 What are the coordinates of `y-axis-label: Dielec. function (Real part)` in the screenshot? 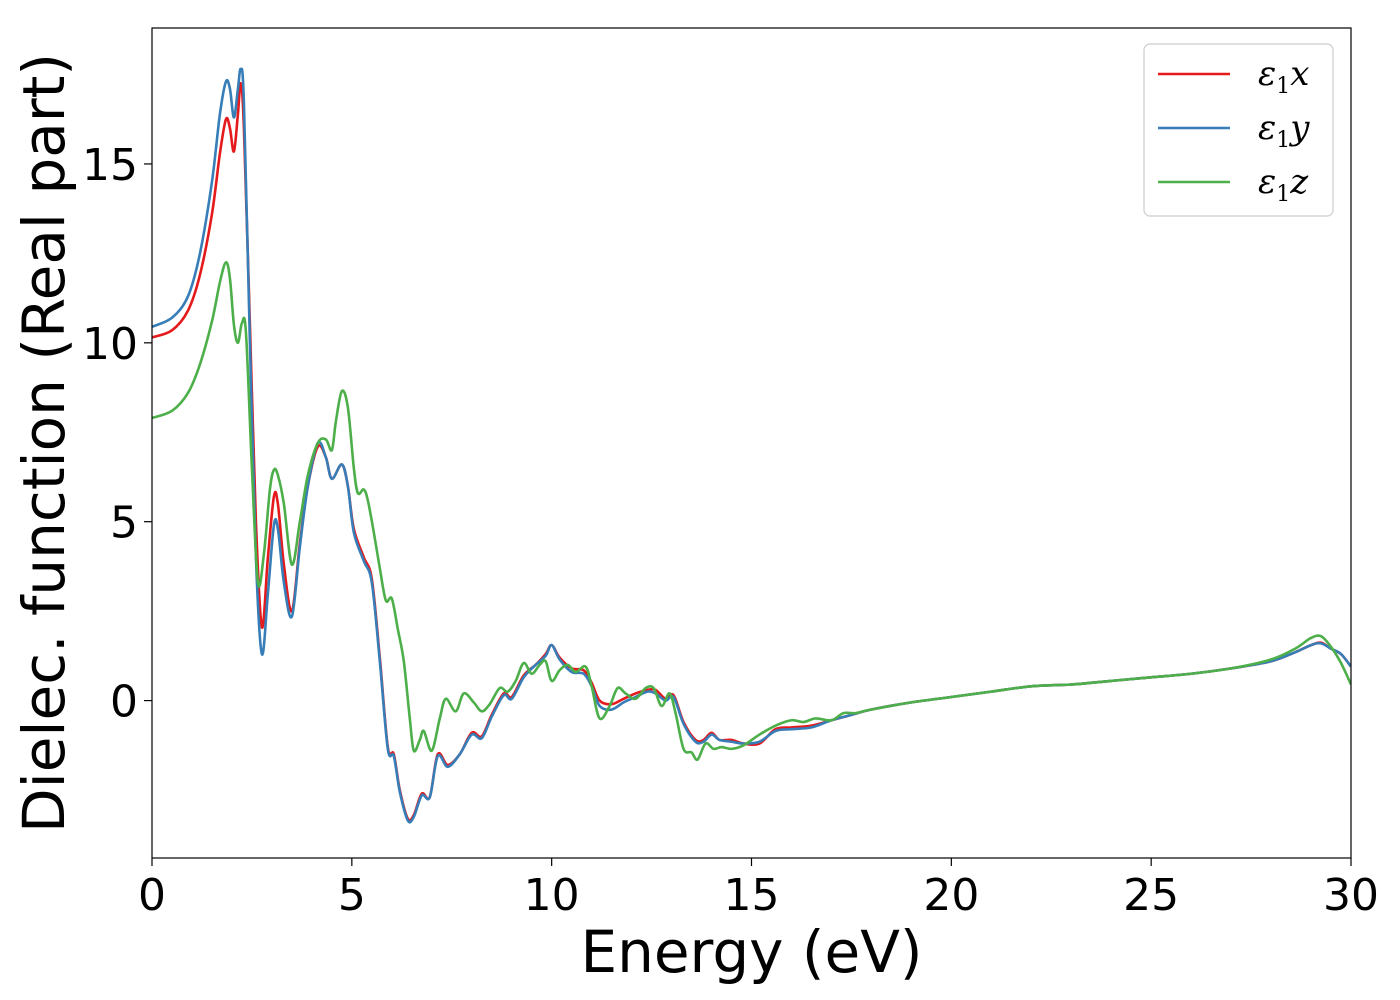 It's located at (44, 443).